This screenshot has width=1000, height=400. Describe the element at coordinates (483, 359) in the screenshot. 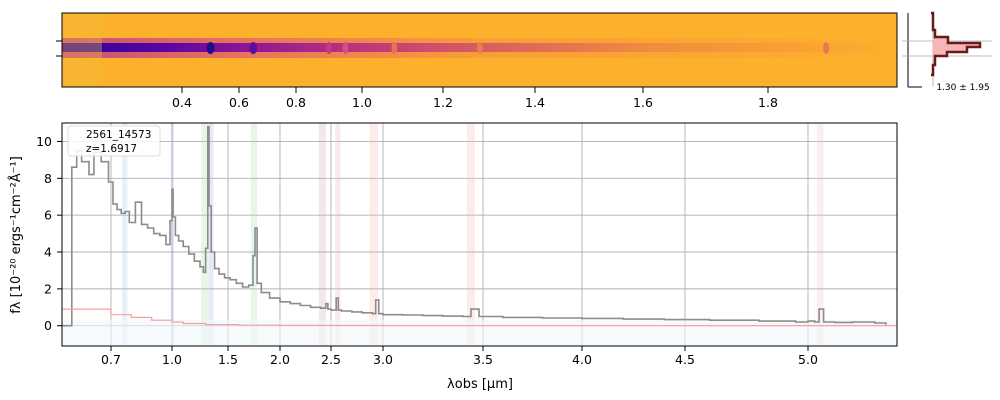

I see `x-tick-label: 3.5` at that location.